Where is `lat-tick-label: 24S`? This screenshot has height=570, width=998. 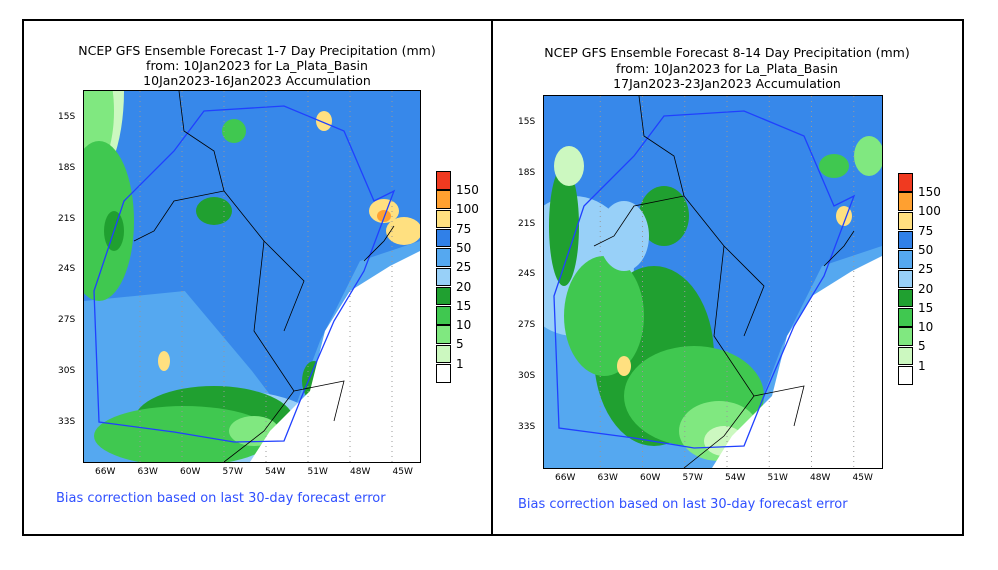
lat-tick-label: 24S is located at coordinates (527, 274).